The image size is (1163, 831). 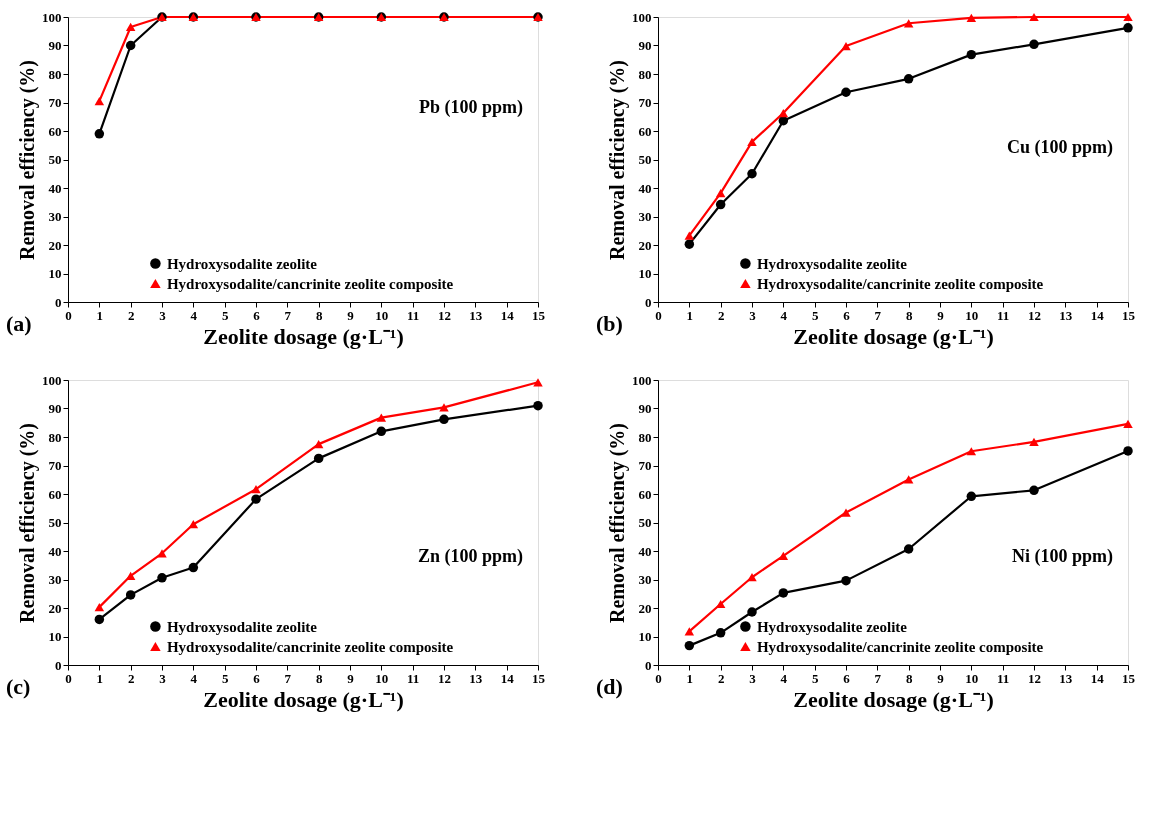 I want to click on y-tick-label: 90, so click(x=55, y=408).